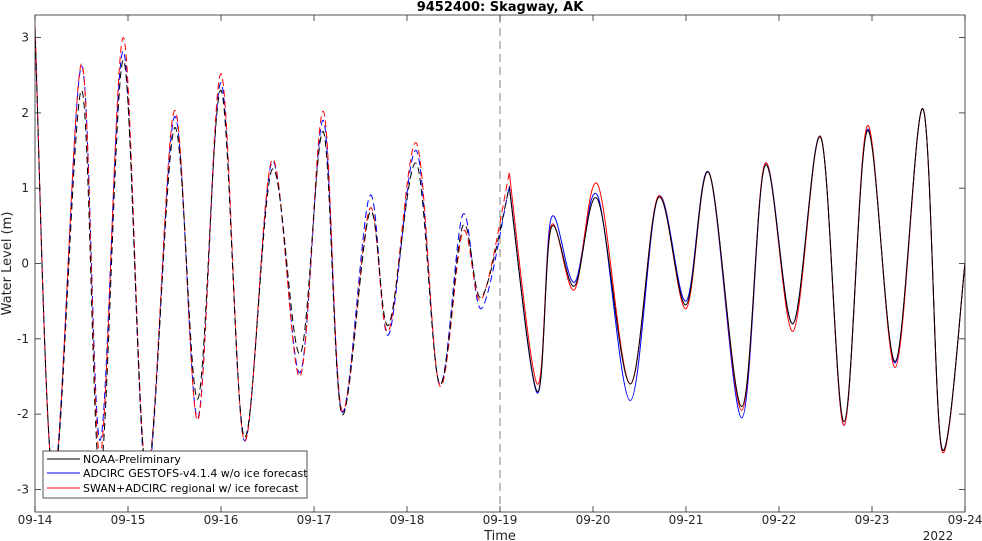  What do you see at coordinates (7, 264) in the screenshot?
I see `y-axis-label: Water Level (m)` at bounding box center [7, 264].